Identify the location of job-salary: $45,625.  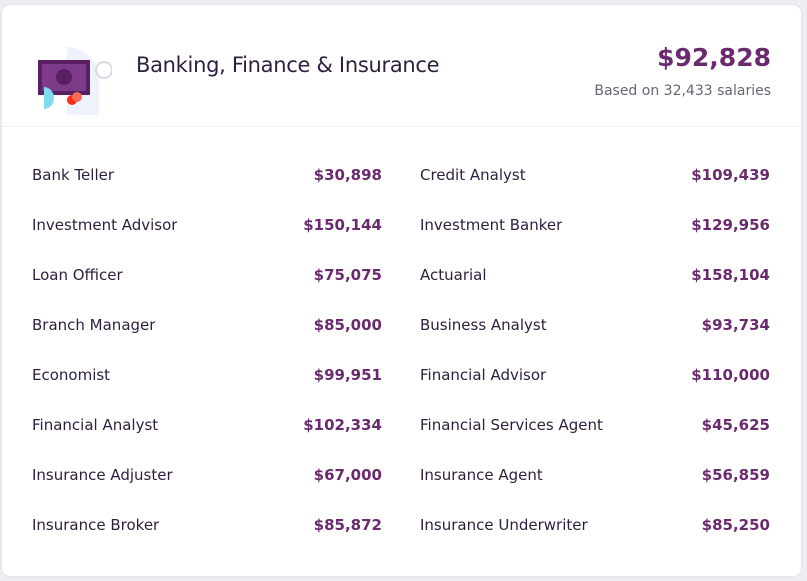
(735, 425).